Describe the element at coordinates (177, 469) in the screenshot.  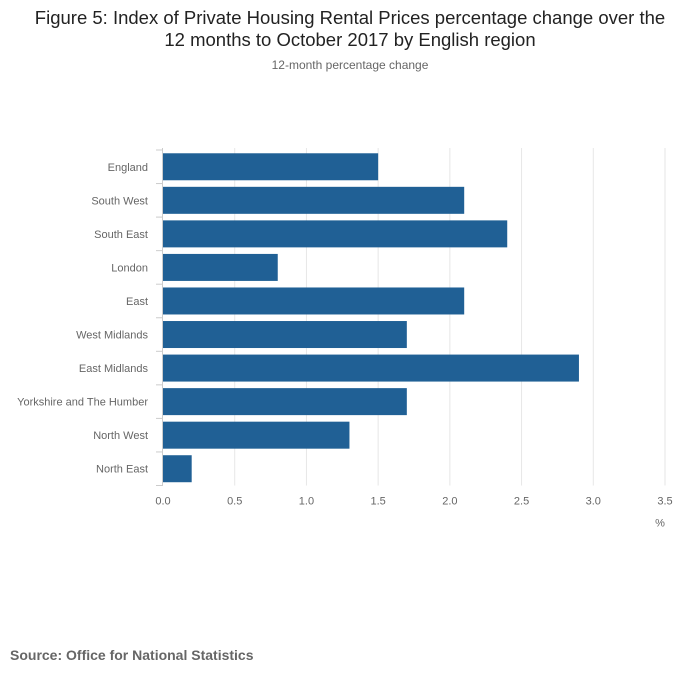
I see `bar-north-east` at that location.